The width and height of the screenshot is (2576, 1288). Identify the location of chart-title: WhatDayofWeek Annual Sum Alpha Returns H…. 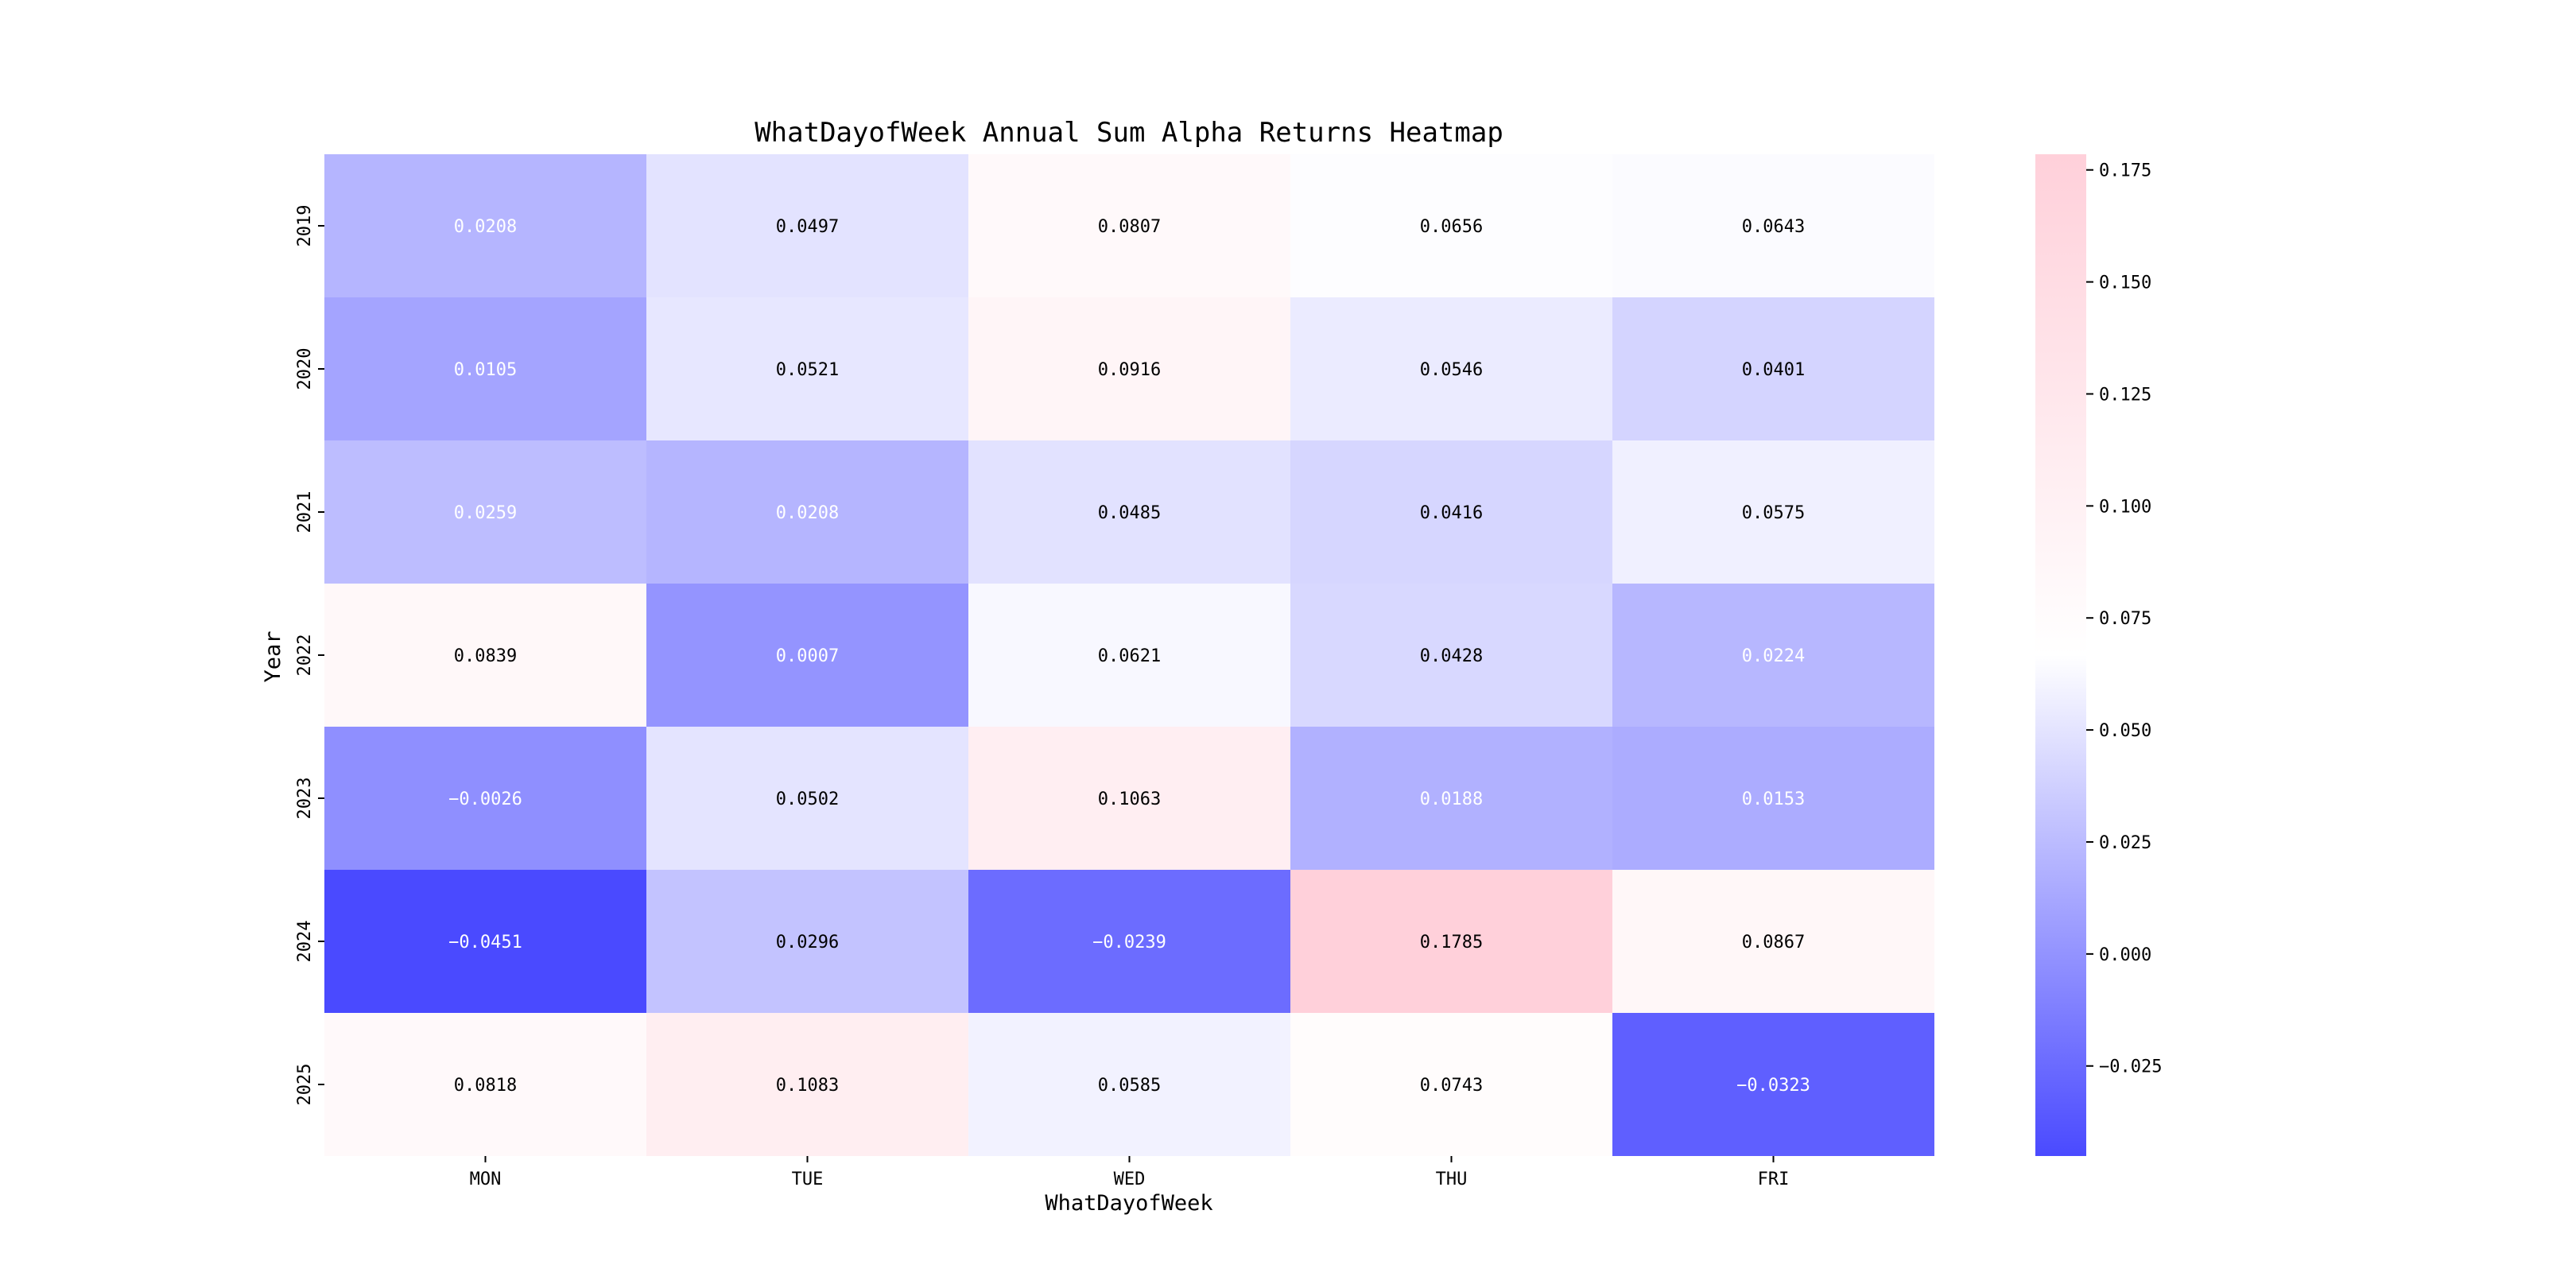
(1129, 133).